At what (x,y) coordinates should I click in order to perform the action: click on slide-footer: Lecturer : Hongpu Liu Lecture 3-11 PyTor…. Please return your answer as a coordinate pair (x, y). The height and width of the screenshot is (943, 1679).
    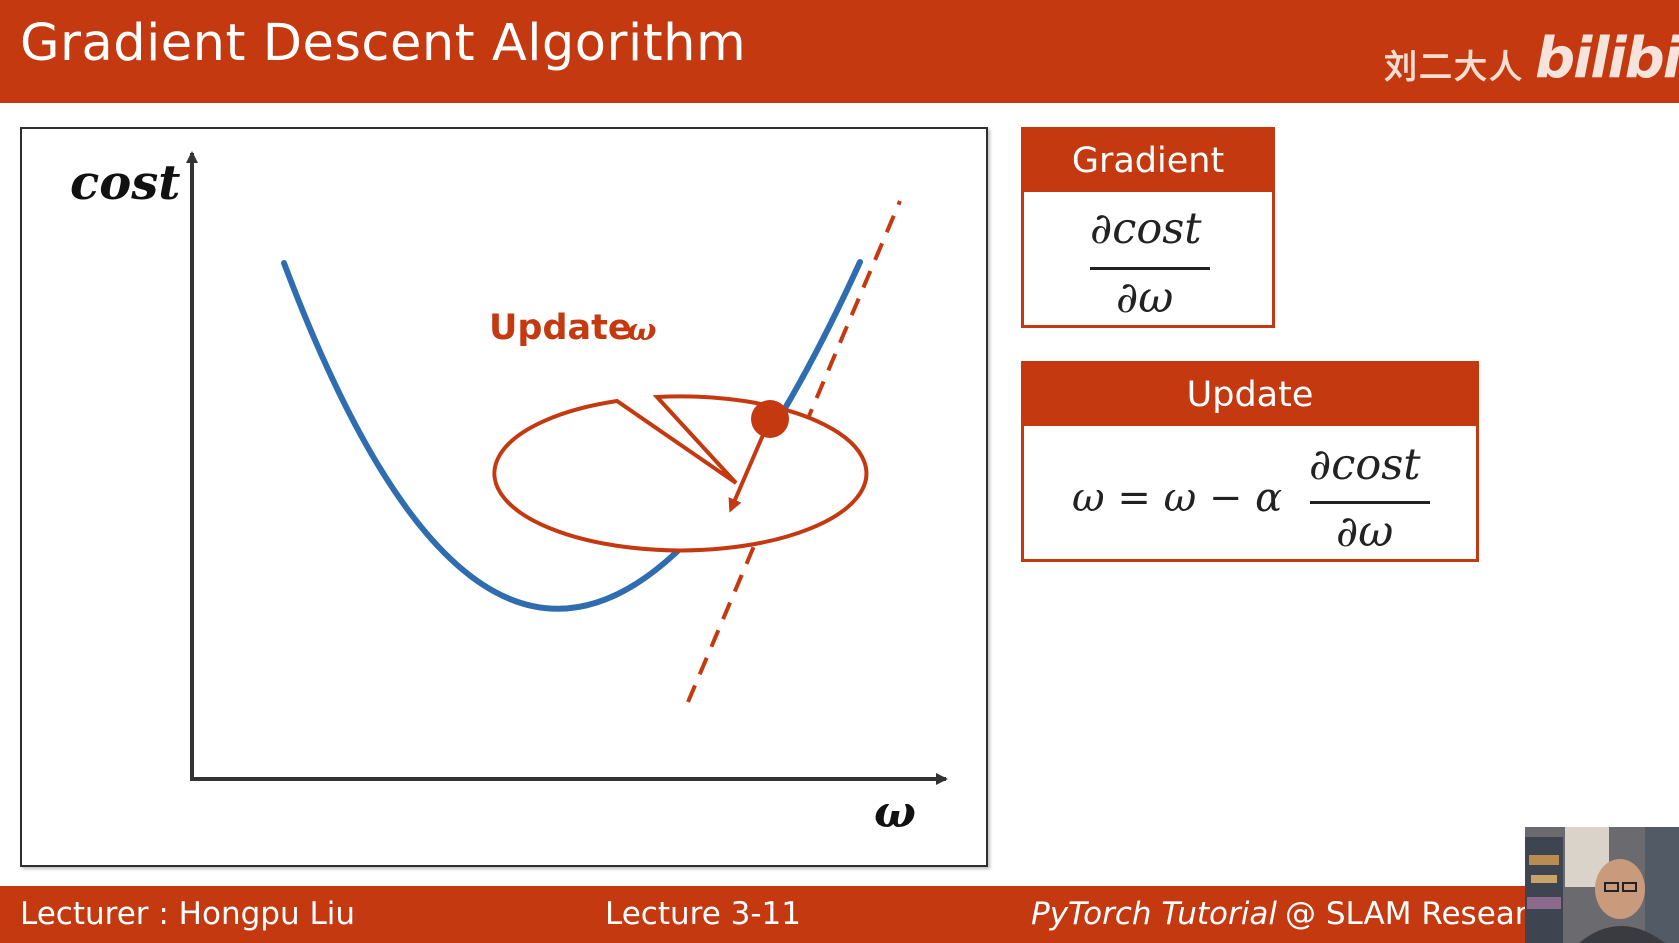
    Looking at the image, I should click on (839, 914).